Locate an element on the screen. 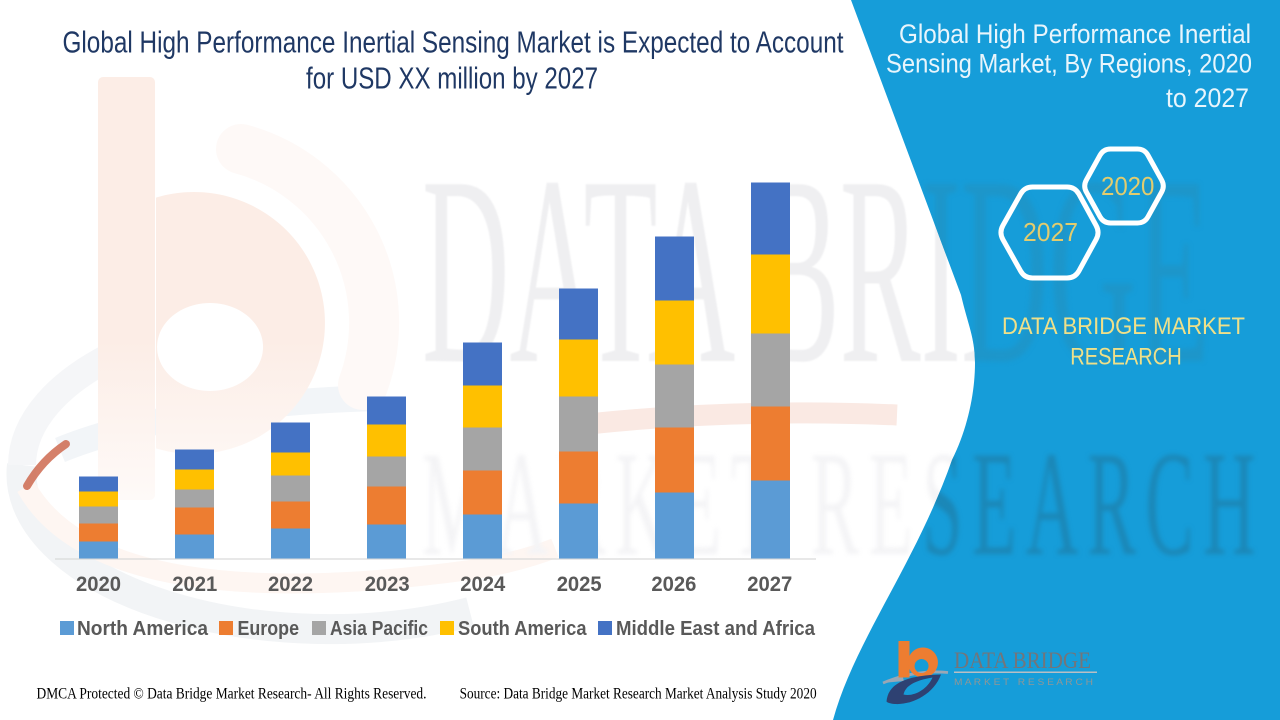  svg-text: 2022 is located at coordinates (290, 584).